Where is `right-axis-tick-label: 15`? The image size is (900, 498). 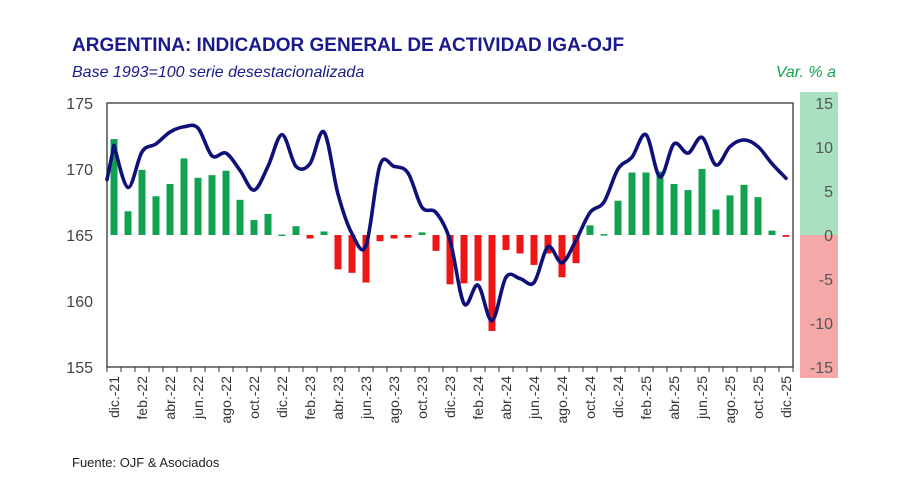 right-axis-tick-label: 15 is located at coordinates (824, 104).